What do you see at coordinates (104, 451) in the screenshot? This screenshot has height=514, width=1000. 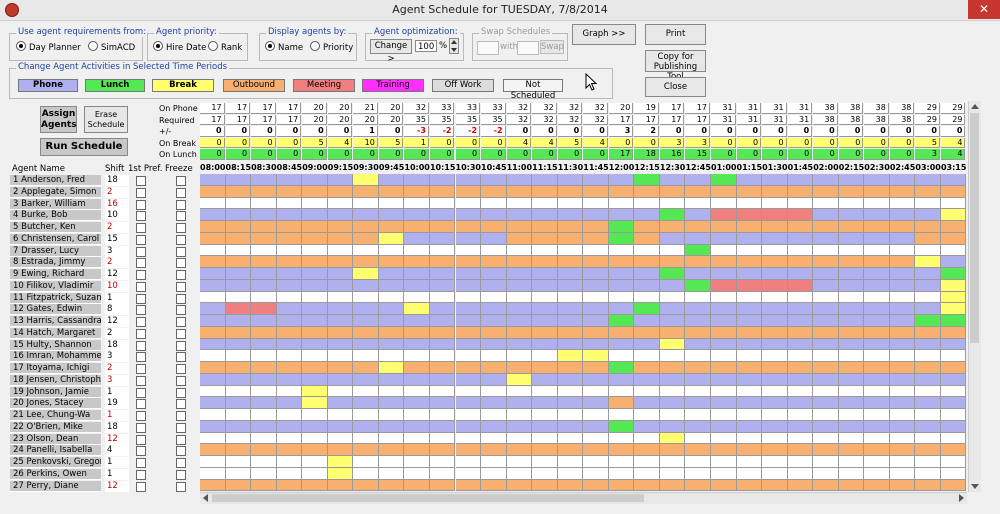 I see `agent-row: 24 Panelli, Isabella 4` at bounding box center [104, 451].